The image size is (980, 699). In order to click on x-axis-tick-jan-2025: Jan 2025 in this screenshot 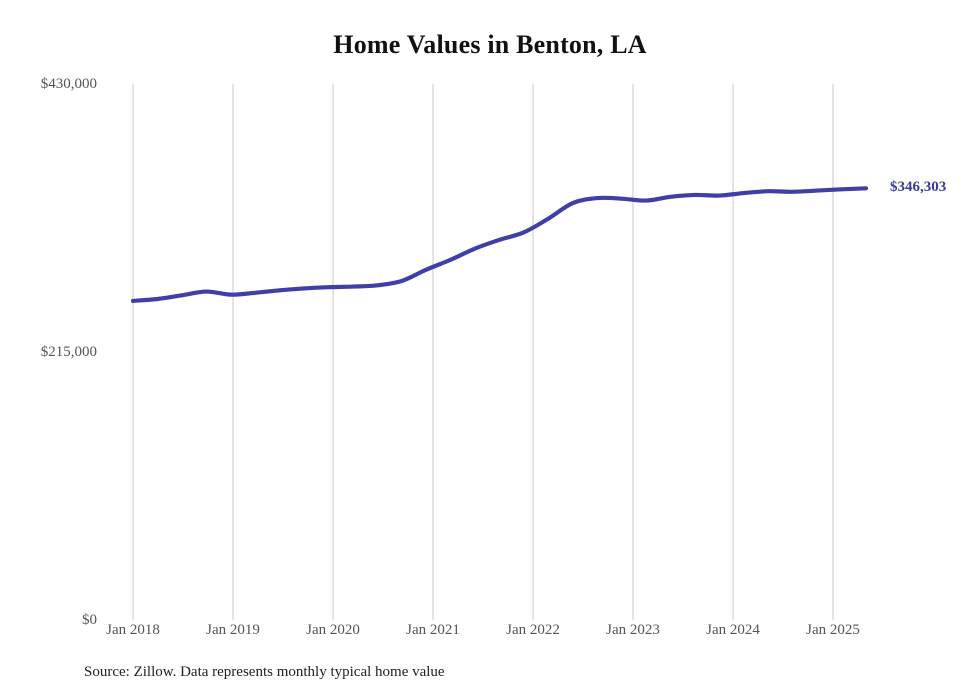, I will do `click(833, 630)`.